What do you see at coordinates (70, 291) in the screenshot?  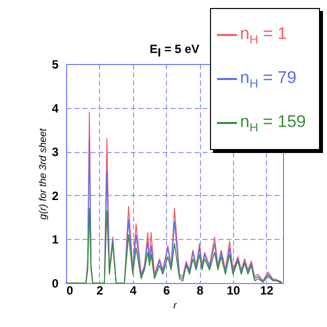 I see `x-tick-label: 0` at bounding box center [70, 291].